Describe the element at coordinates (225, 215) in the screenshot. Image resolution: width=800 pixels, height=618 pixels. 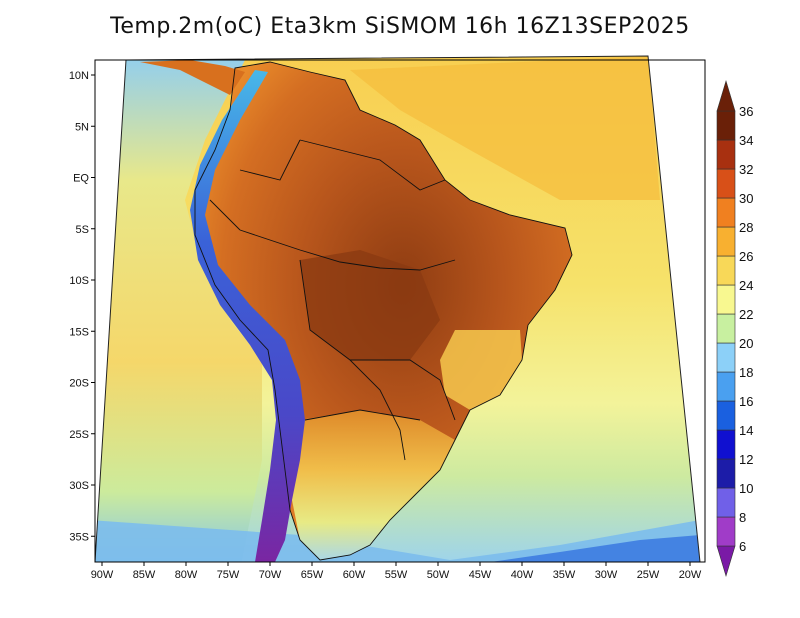
I see `border-peru` at that location.